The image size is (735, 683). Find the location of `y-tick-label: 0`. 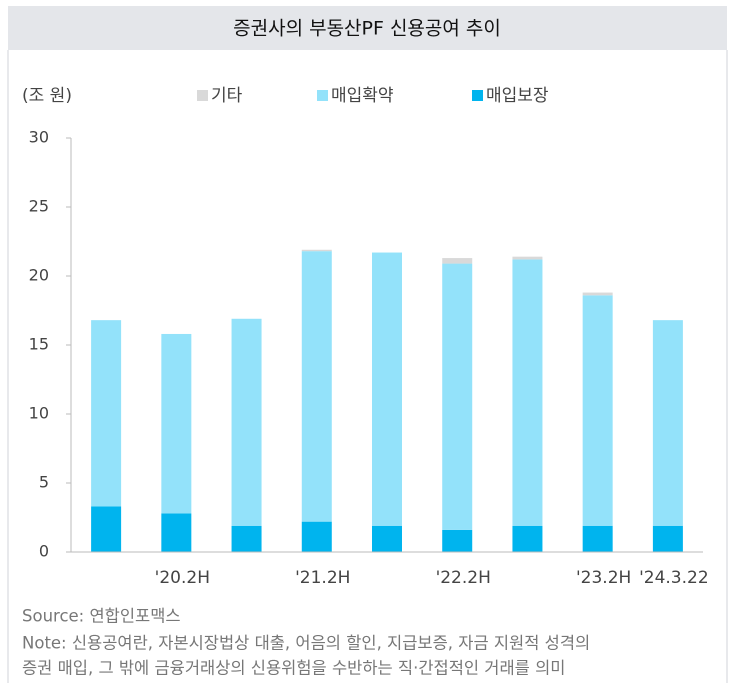

y-tick-label: 0 is located at coordinates (44, 551).